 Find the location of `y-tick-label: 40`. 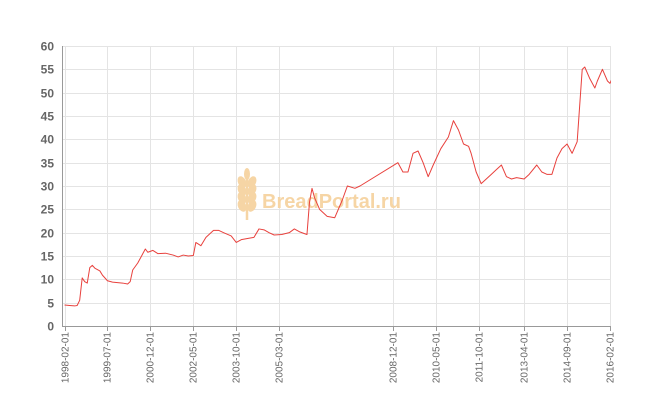

y-tick-label: 40 is located at coordinates (48, 140).